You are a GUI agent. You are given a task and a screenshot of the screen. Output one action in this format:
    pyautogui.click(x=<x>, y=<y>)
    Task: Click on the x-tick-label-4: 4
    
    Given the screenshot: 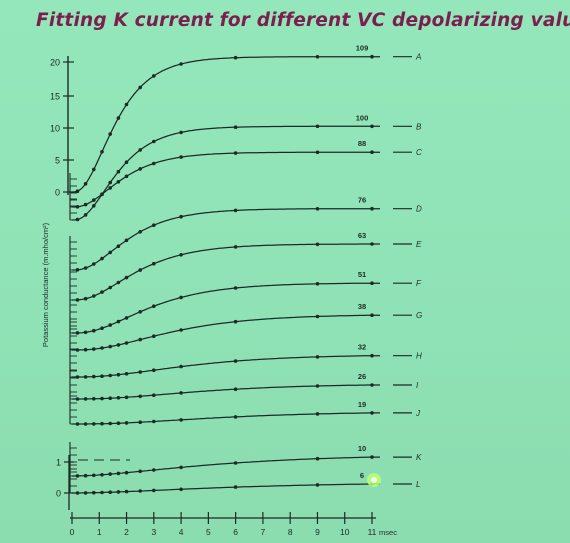 What is the action you would take?
    pyautogui.click(x=181, y=532)
    